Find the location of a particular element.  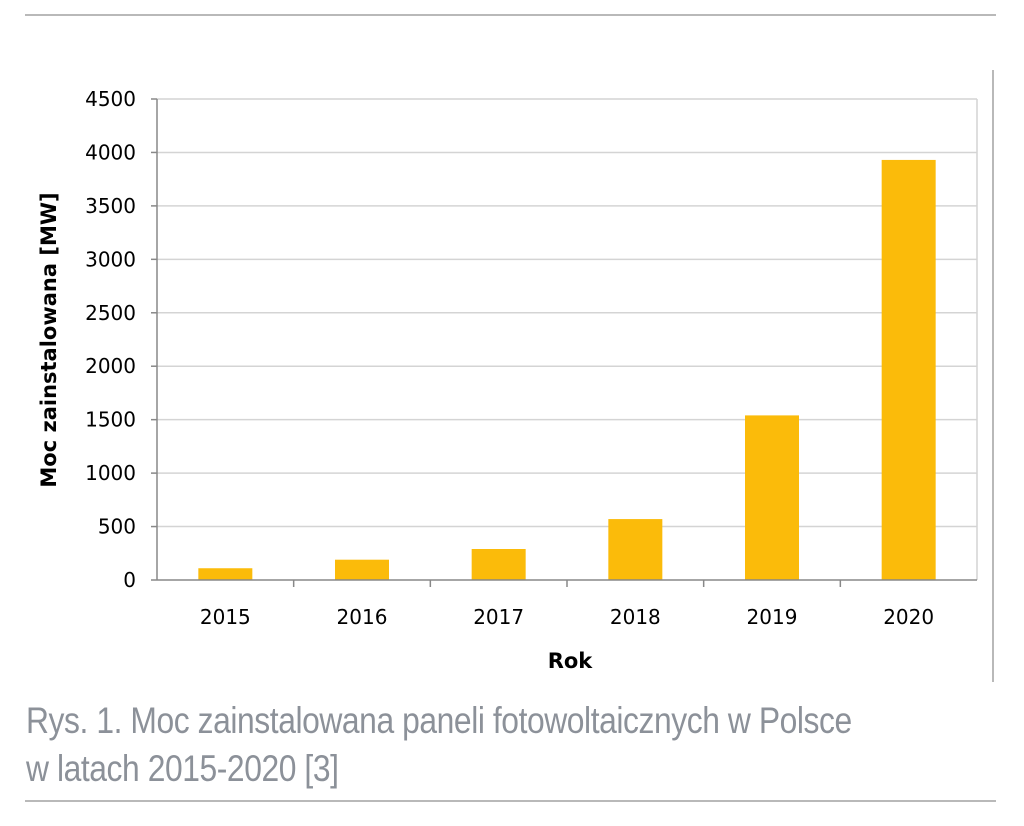

bar-2020 is located at coordinates (908, 369).